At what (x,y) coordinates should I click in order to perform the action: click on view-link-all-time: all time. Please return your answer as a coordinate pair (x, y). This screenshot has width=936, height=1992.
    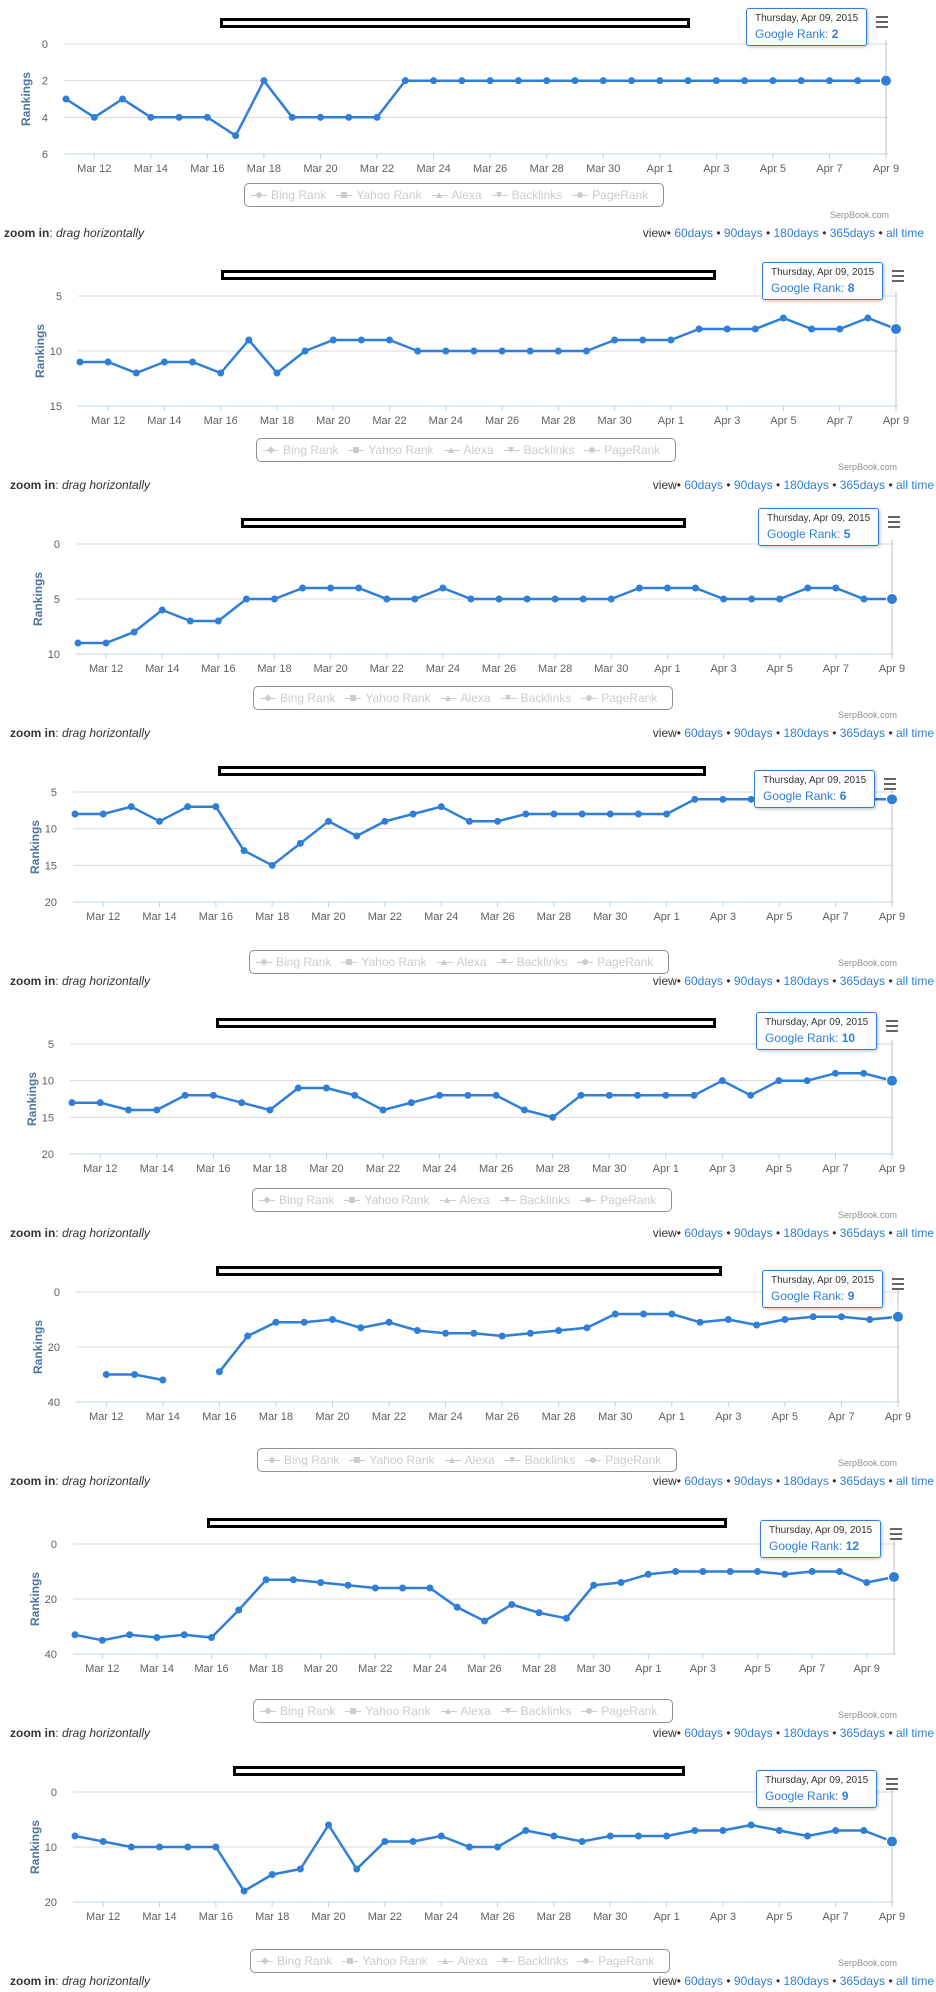
    Looking at the image, I should click on (904, 233).